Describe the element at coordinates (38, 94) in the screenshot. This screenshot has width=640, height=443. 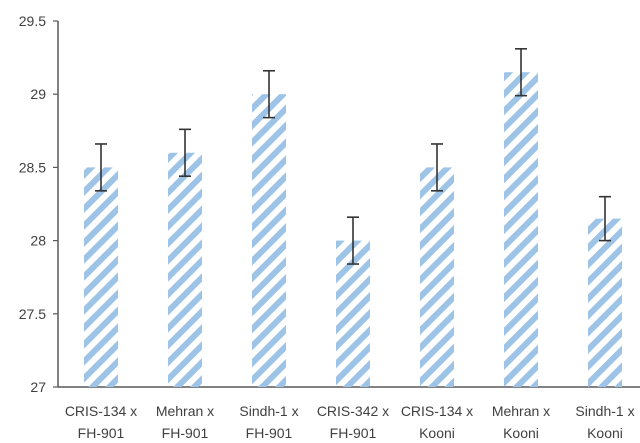
I see `y-tick-label: 29` at that location.